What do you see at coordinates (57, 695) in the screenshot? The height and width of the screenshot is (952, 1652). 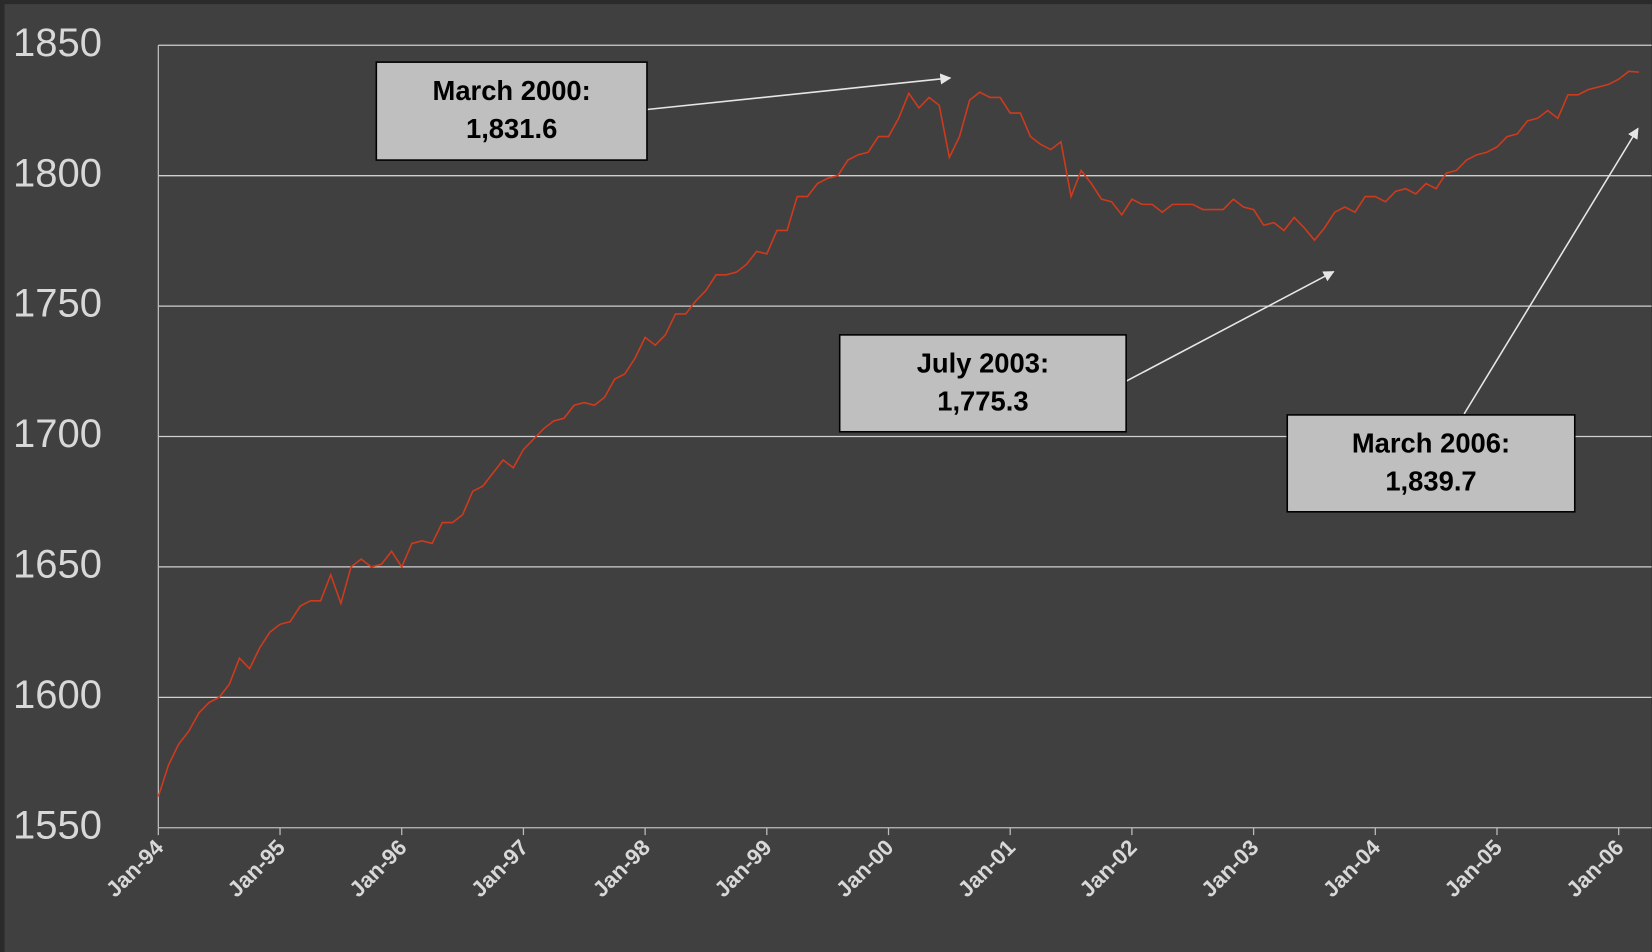 I see `y-tick-label: 1600` at bounding box center [57, 695].